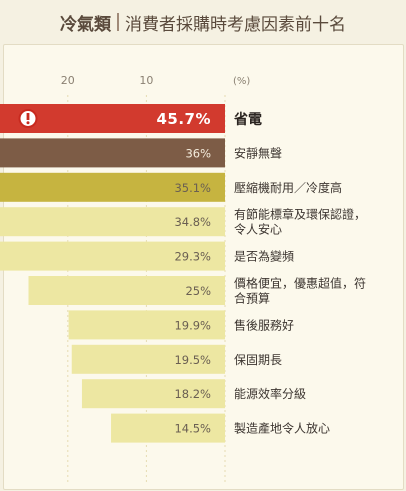 Image resolution: width=406 pixels, height=491 pixels. Describe the element at coordinates (118, 22) in the screenshot. I see `title-divider` at that location.